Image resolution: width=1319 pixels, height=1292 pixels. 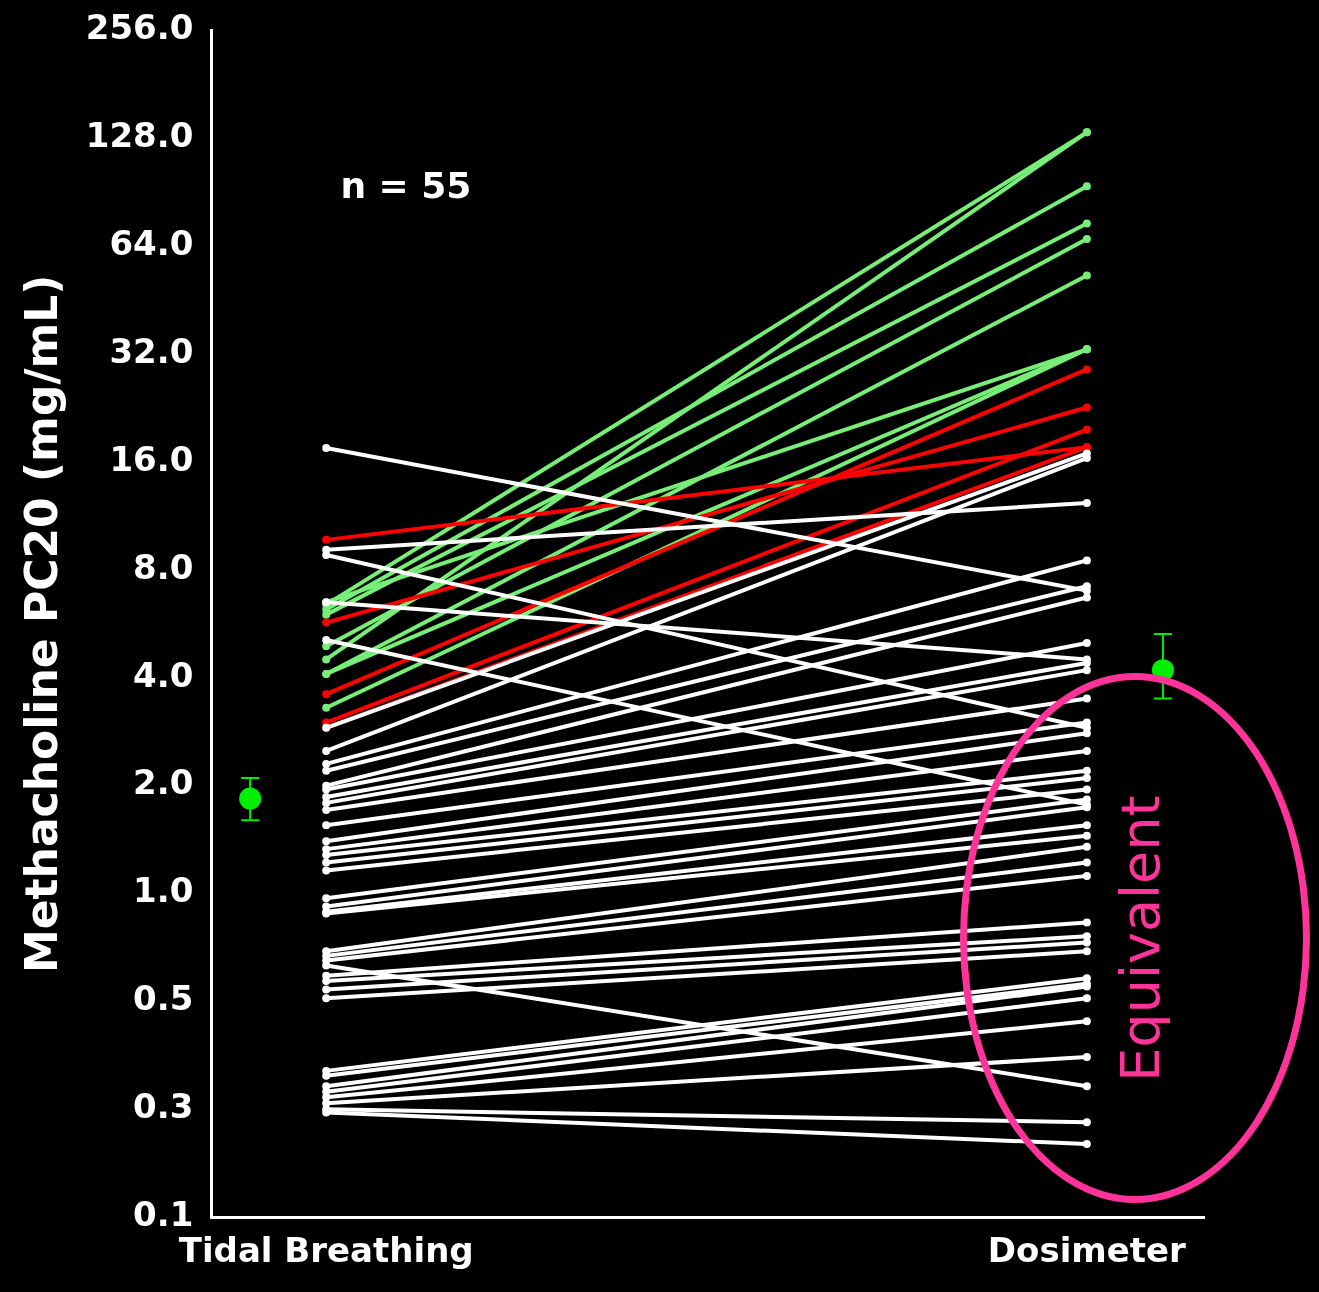 What do you see at coordinates (163, 674) in the screenshot?
I see `y-tick-label: 4.0` at bounding box center [163, 674].